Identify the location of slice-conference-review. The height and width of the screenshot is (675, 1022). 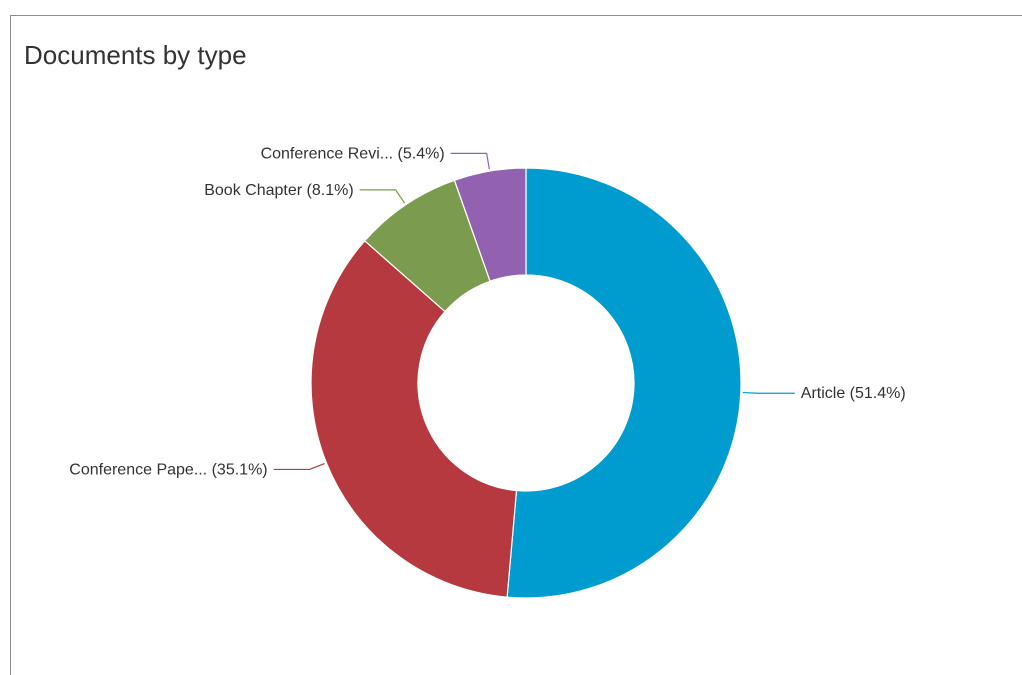
(490, 224).